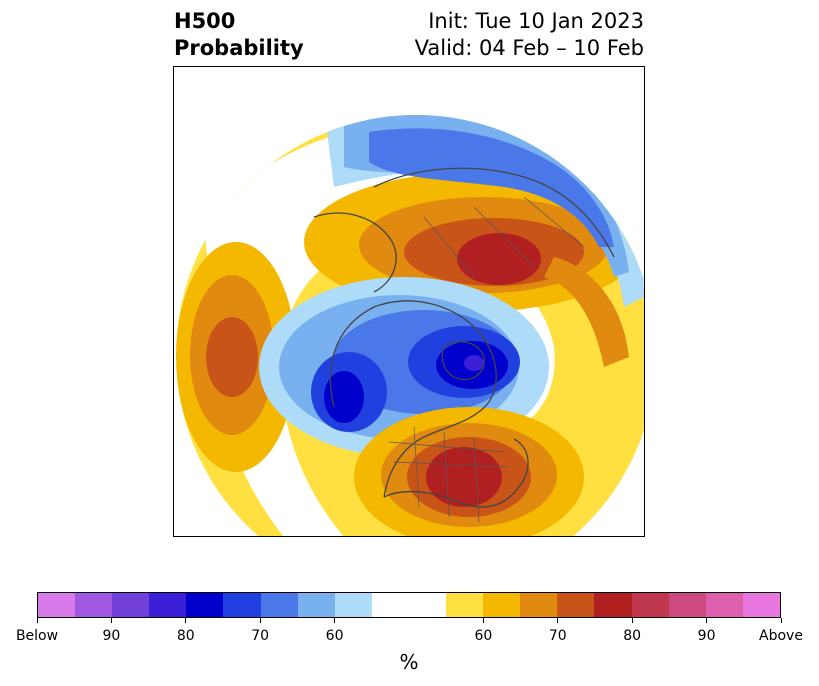 This screenshot has height=686, width=819. I want to click on political-borders, so click(486, 359).